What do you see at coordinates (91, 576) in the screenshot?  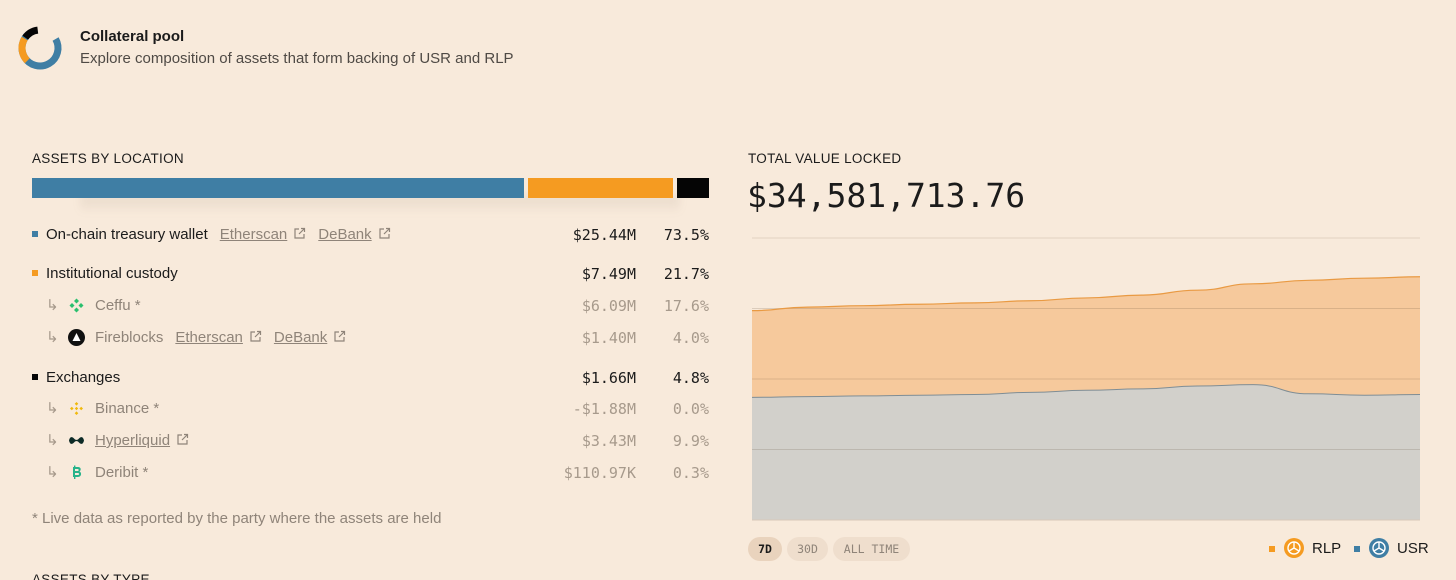 I see `assets-by-type-label: ASSETS BY TYPE` at bounding box center [91, 576].